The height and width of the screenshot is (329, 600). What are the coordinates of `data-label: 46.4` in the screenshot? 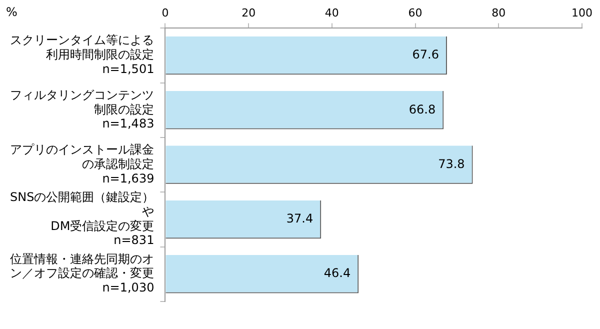 It's located at (337, 273).